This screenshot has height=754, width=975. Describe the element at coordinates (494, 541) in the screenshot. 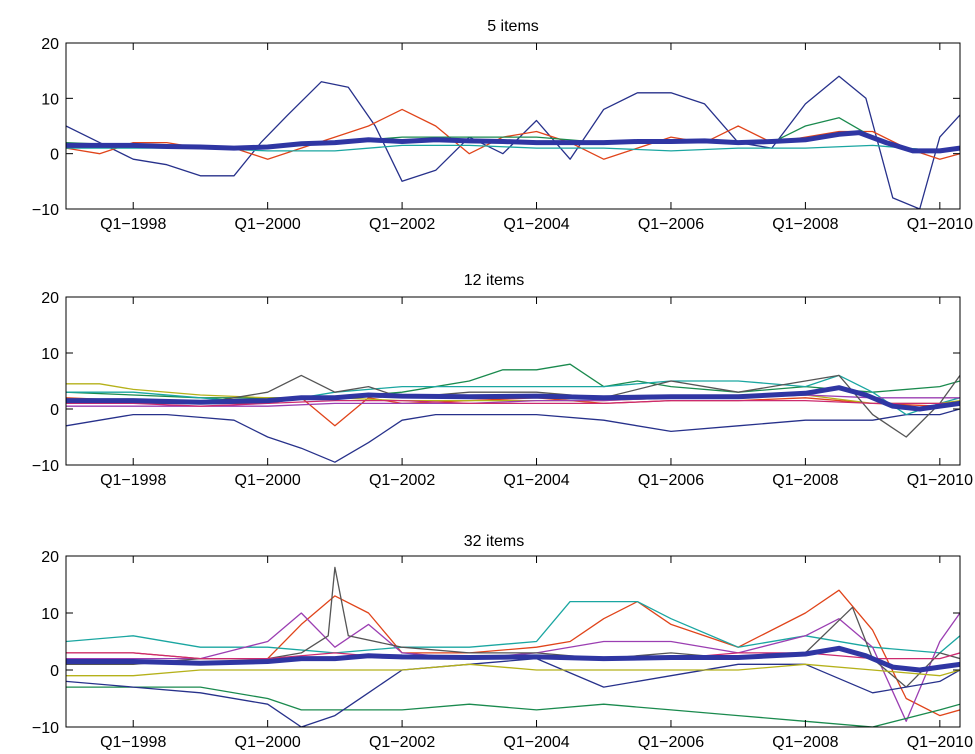

I see `panel-title: 32 items` at that location.